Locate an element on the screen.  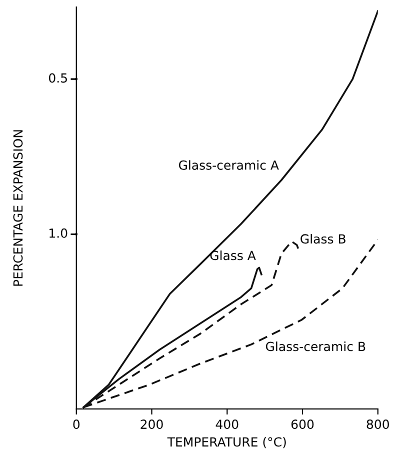
y-axis-title: PERCENTAGE EXPANSION is located at coordinates (18, 208).